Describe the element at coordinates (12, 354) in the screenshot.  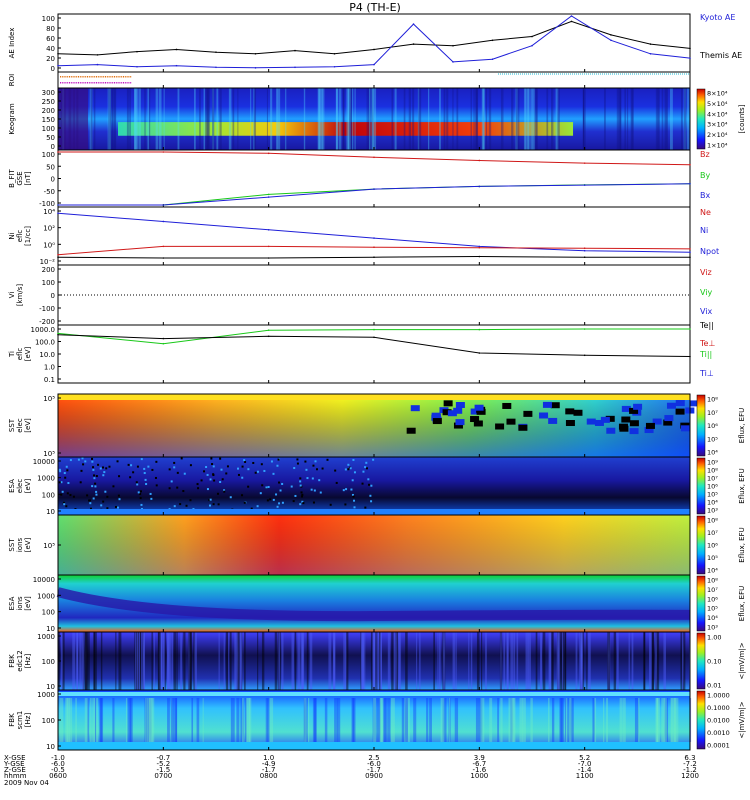
I see `y-axis-title: Ti` at that location.